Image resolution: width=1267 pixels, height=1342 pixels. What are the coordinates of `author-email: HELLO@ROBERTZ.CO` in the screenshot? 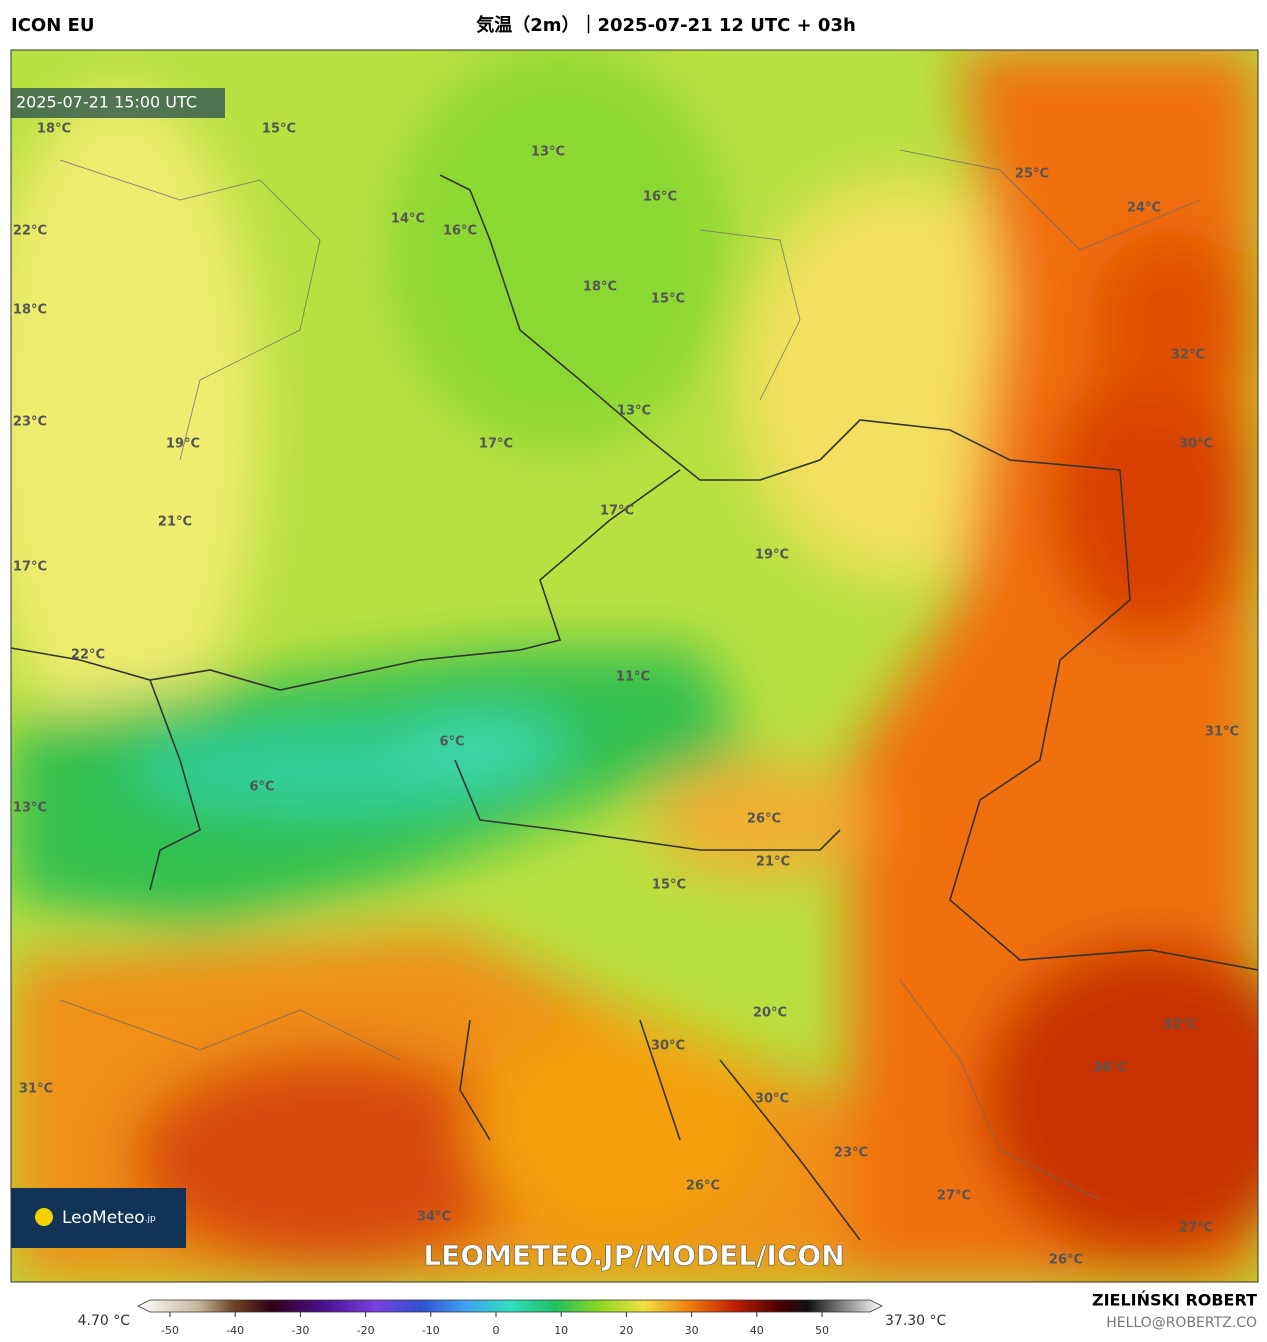 It's located at (1181, 1323).